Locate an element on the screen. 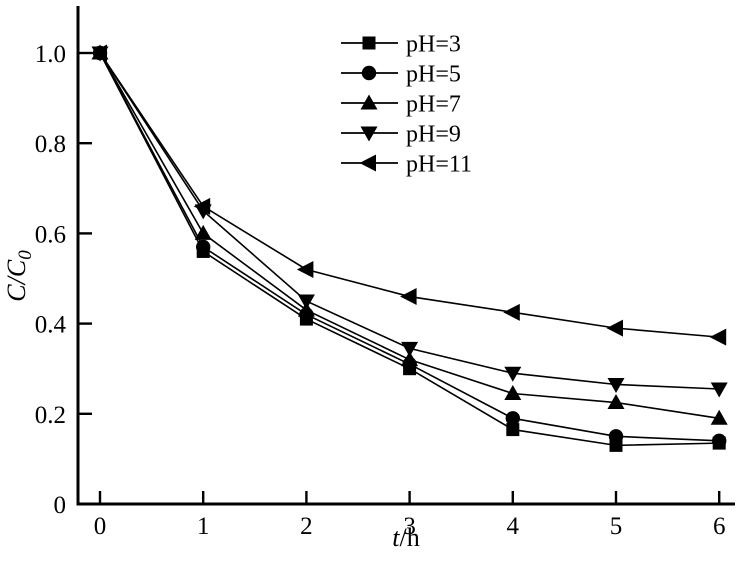  legend-label: pH=9 is located at coordinates (433, 135).